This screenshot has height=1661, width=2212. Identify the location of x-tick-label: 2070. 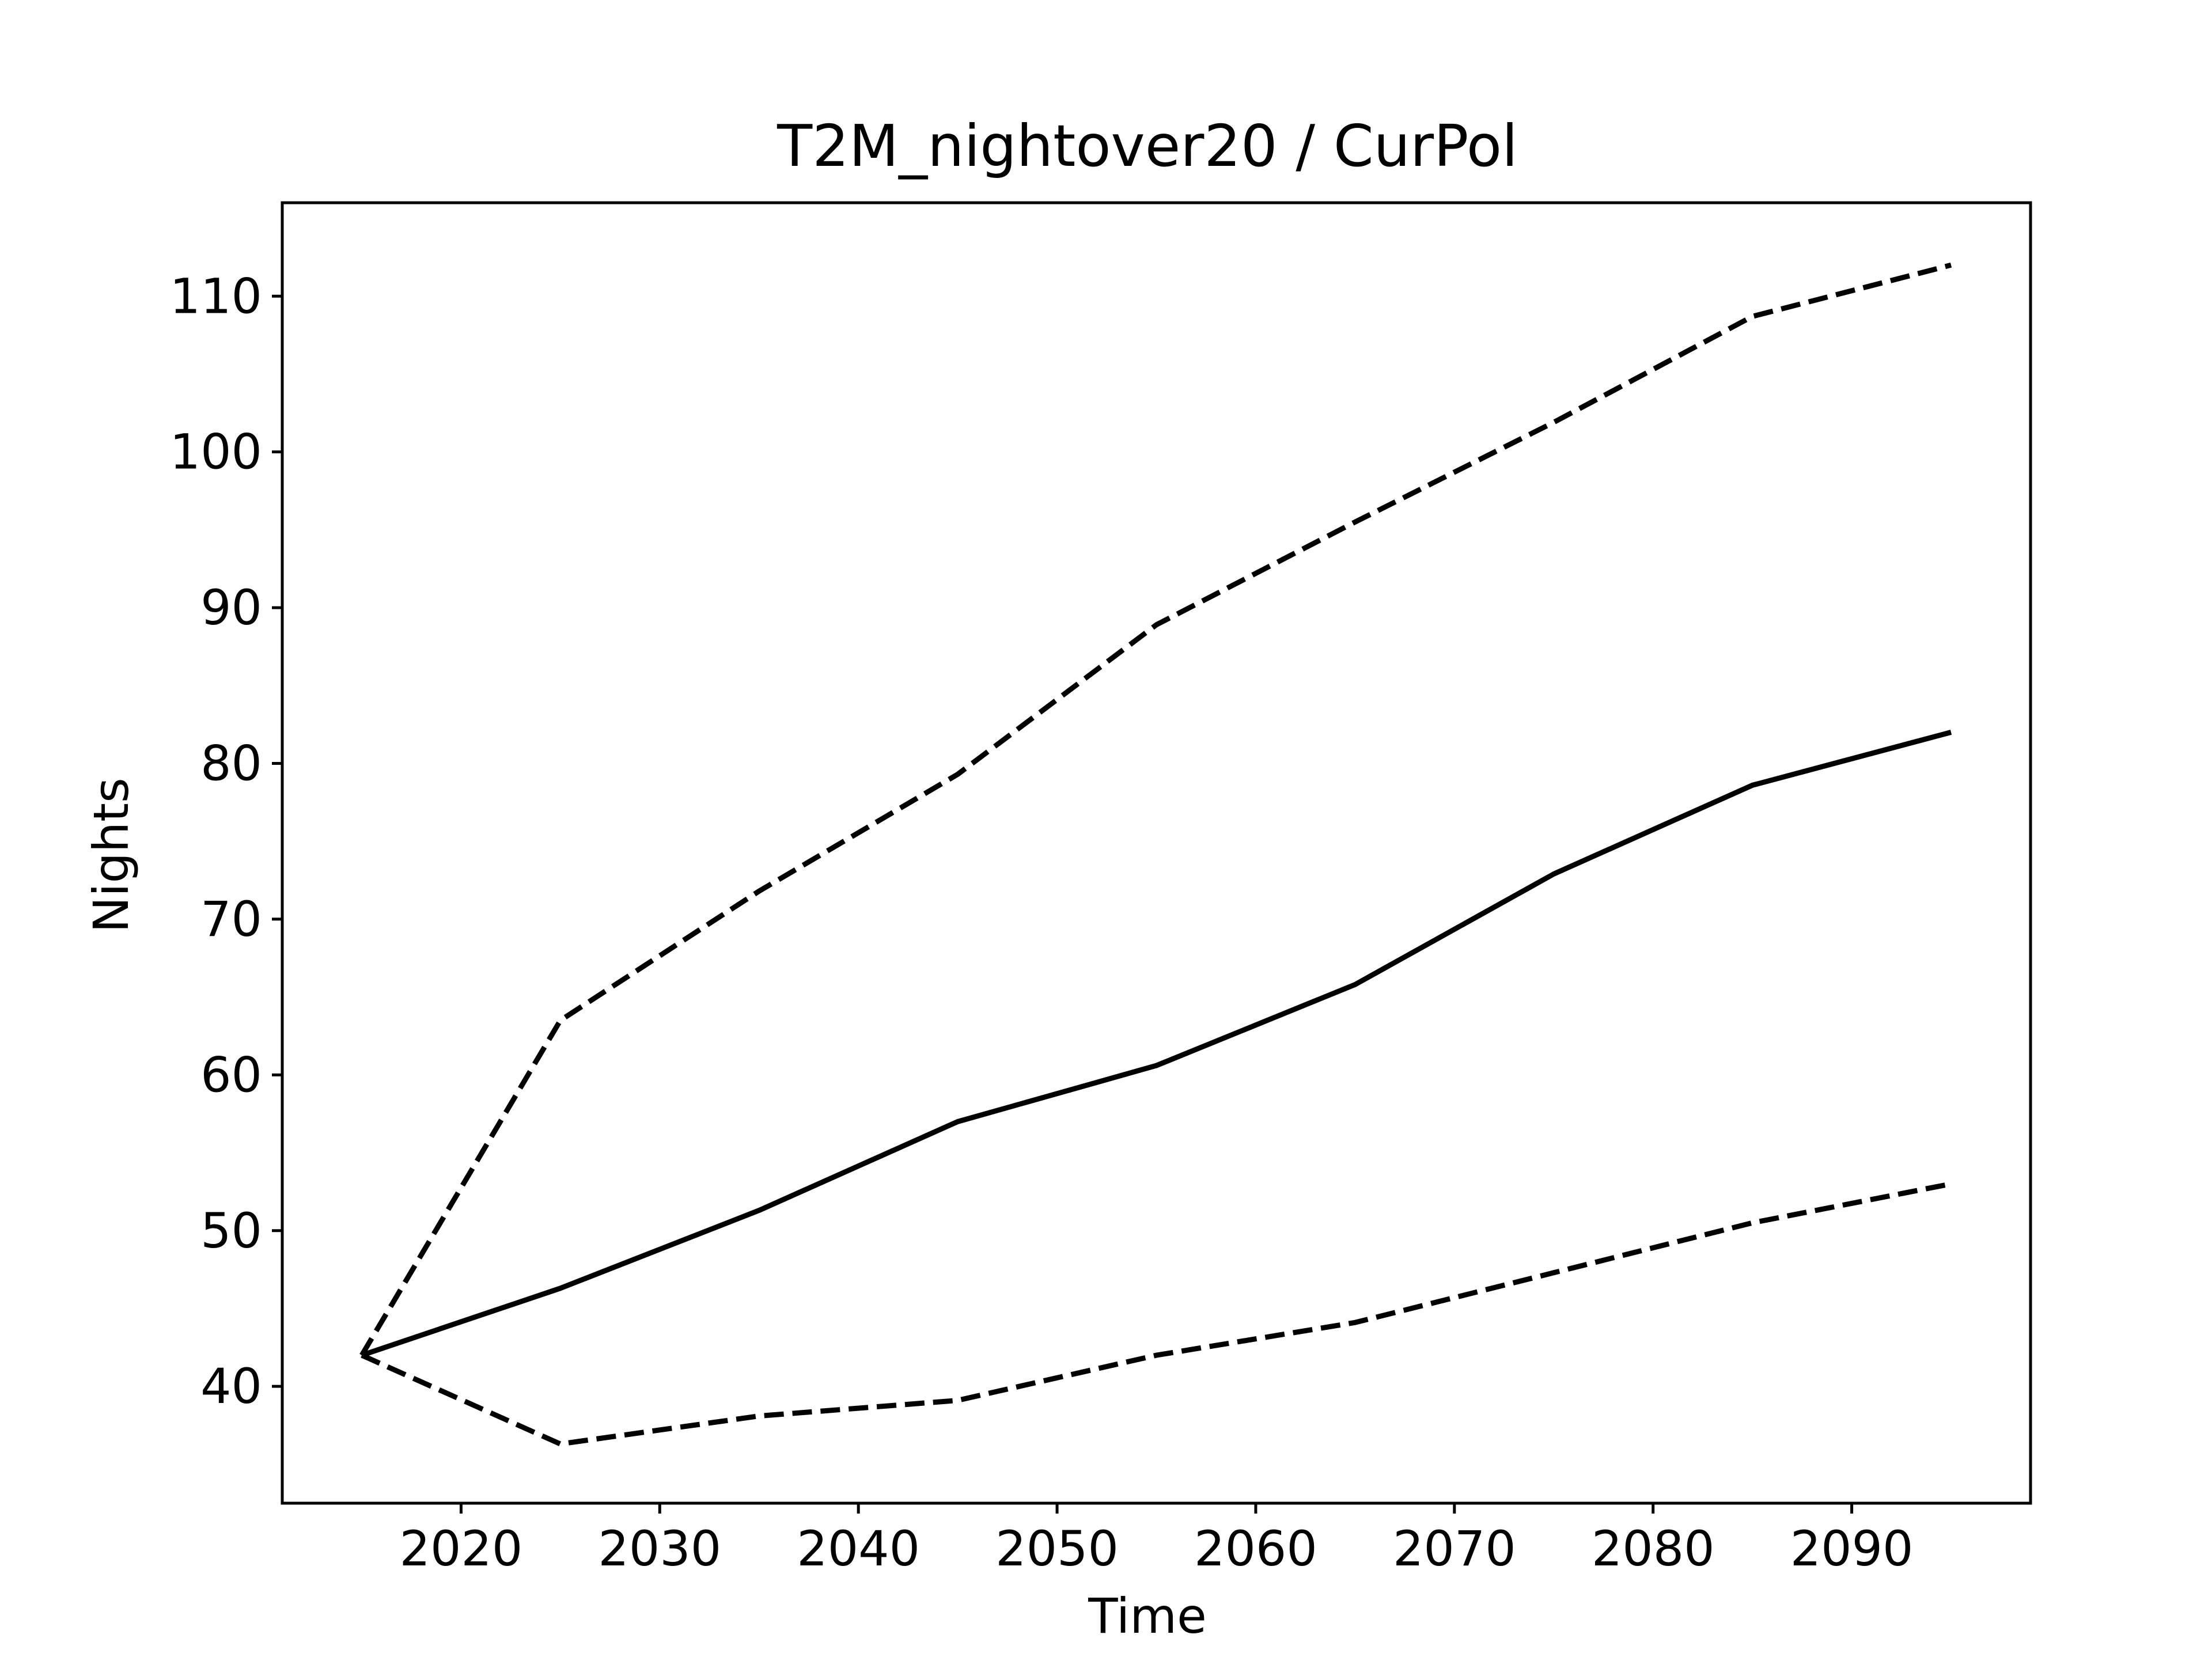
(1454, 1548).